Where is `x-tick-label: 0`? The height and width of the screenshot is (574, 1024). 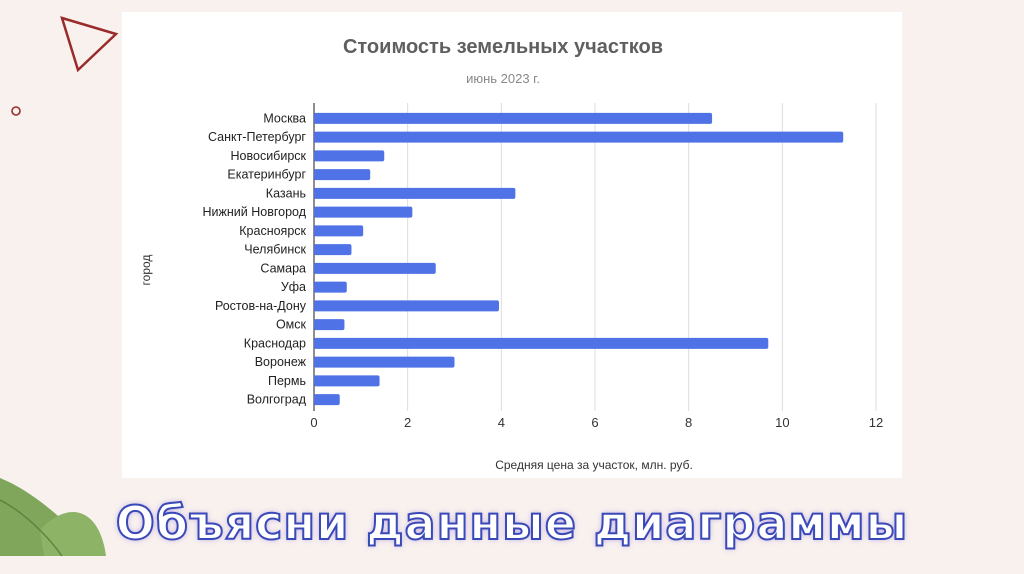 x-tick-label: 0 is located at coordinates (313, 422).